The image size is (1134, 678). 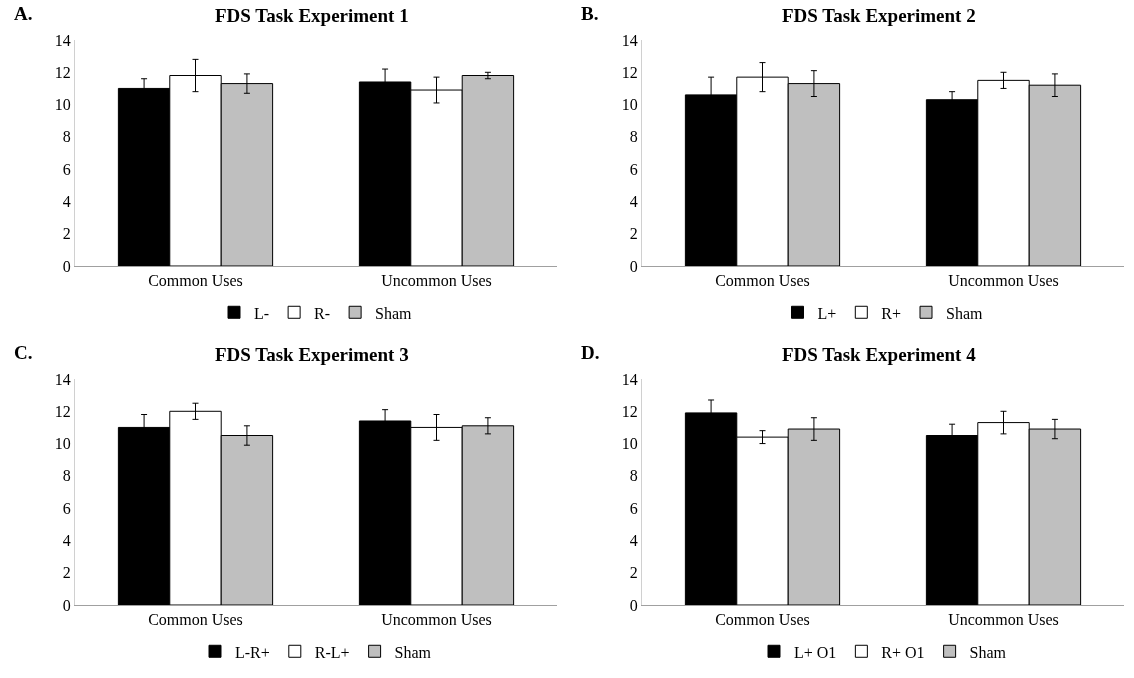 I want to click on chart-title: FDS Task Experiment 3, so click(x=311, y=354).